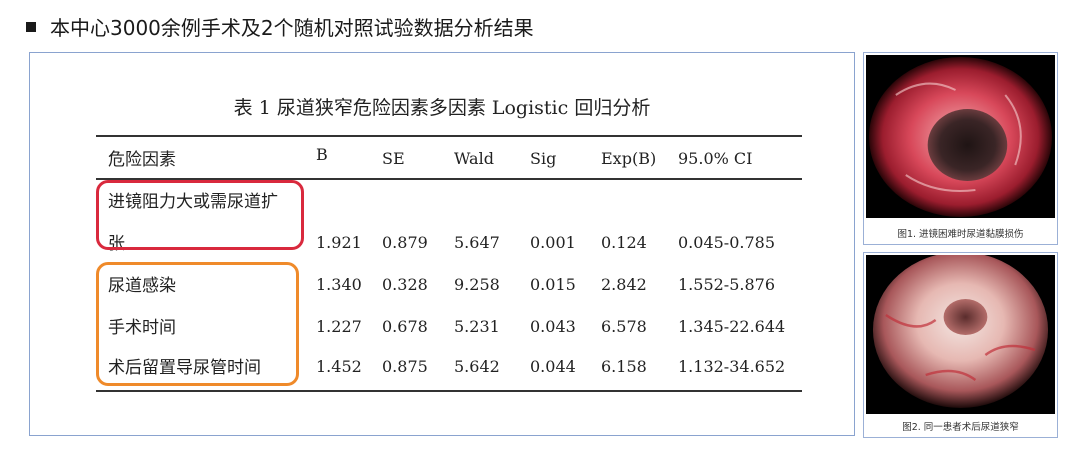 Image resolution: width=1080 pixels, height=449 pixels. I want to click on row1-se: 0.879, so click(405, 242).